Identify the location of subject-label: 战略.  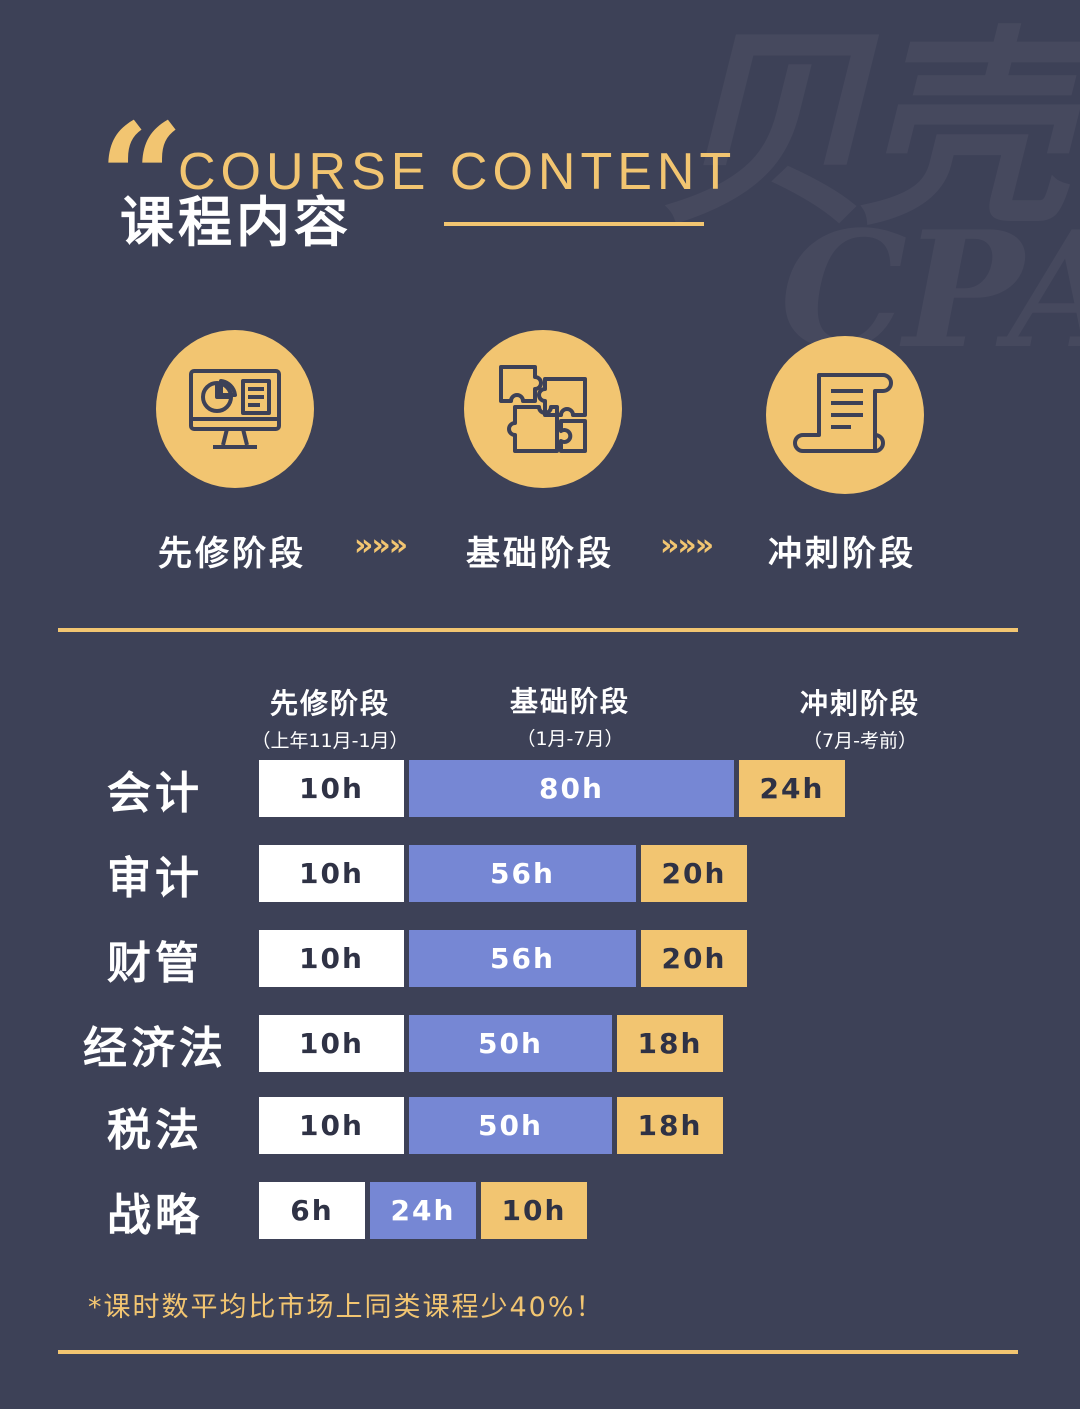
(155, 1215).